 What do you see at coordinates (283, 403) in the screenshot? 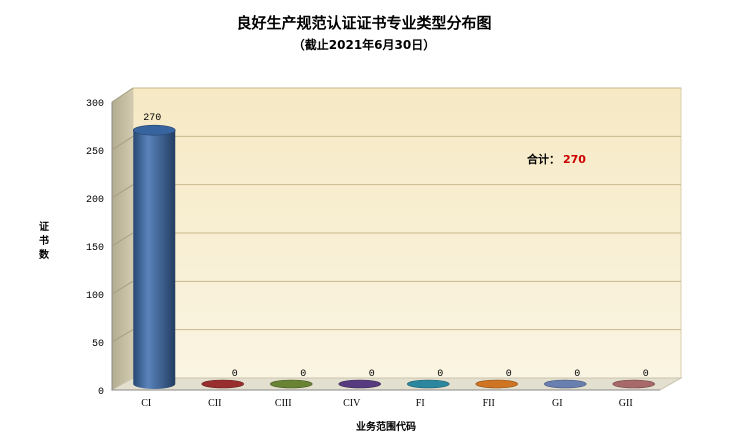
I see `x-tick-label: CIII` at bounding box center [283, 403].